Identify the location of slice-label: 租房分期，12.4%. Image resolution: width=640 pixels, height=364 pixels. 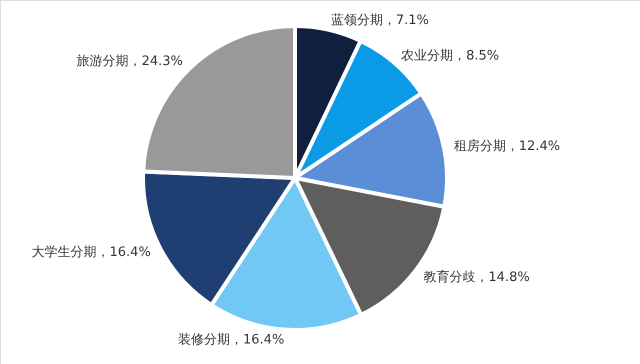
(507, 146).